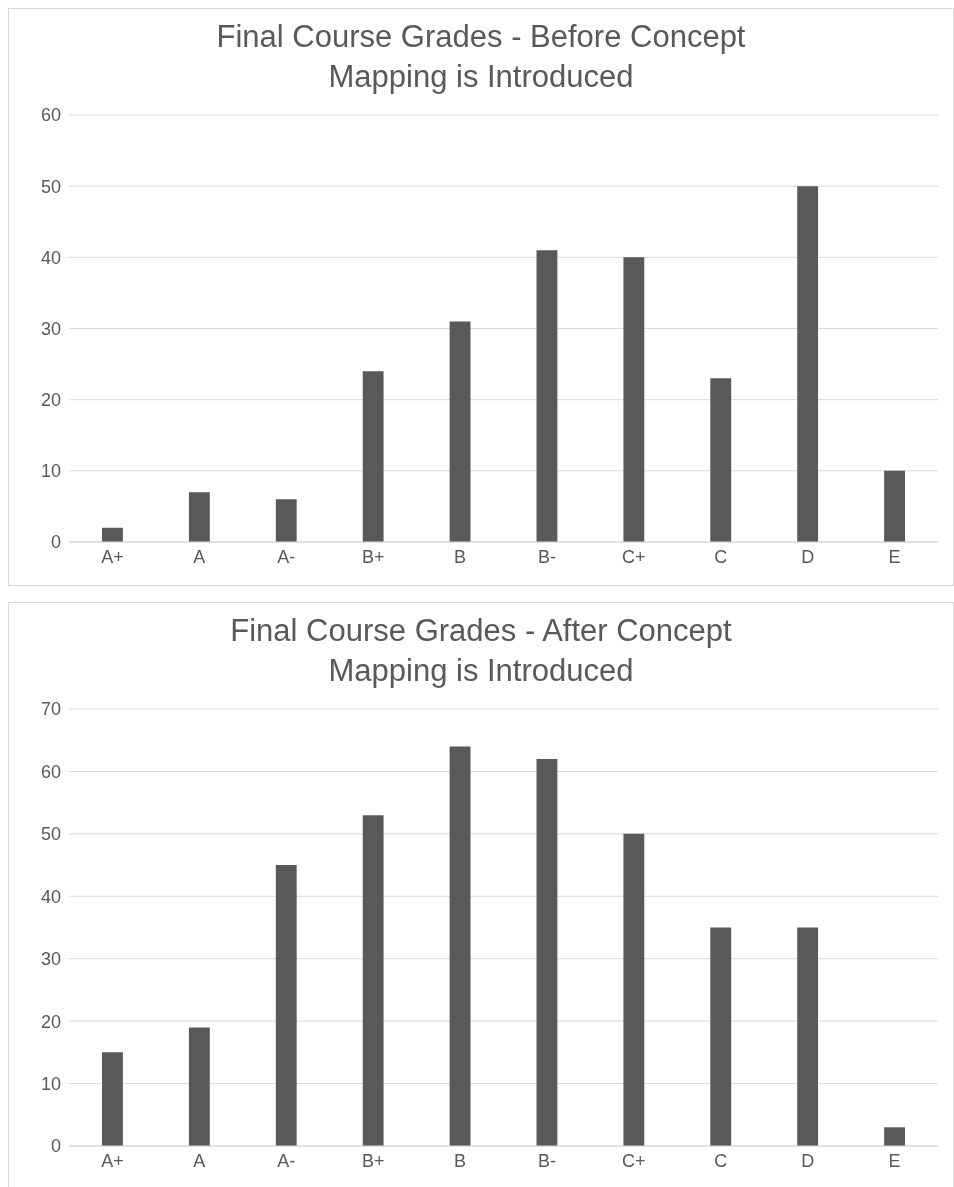 This screenshot has height=1187, width=954. What do you see at coordinates (50, 709) in the screenshot?
I see `y-tick-label: 70` at bounding box center [50, 709].